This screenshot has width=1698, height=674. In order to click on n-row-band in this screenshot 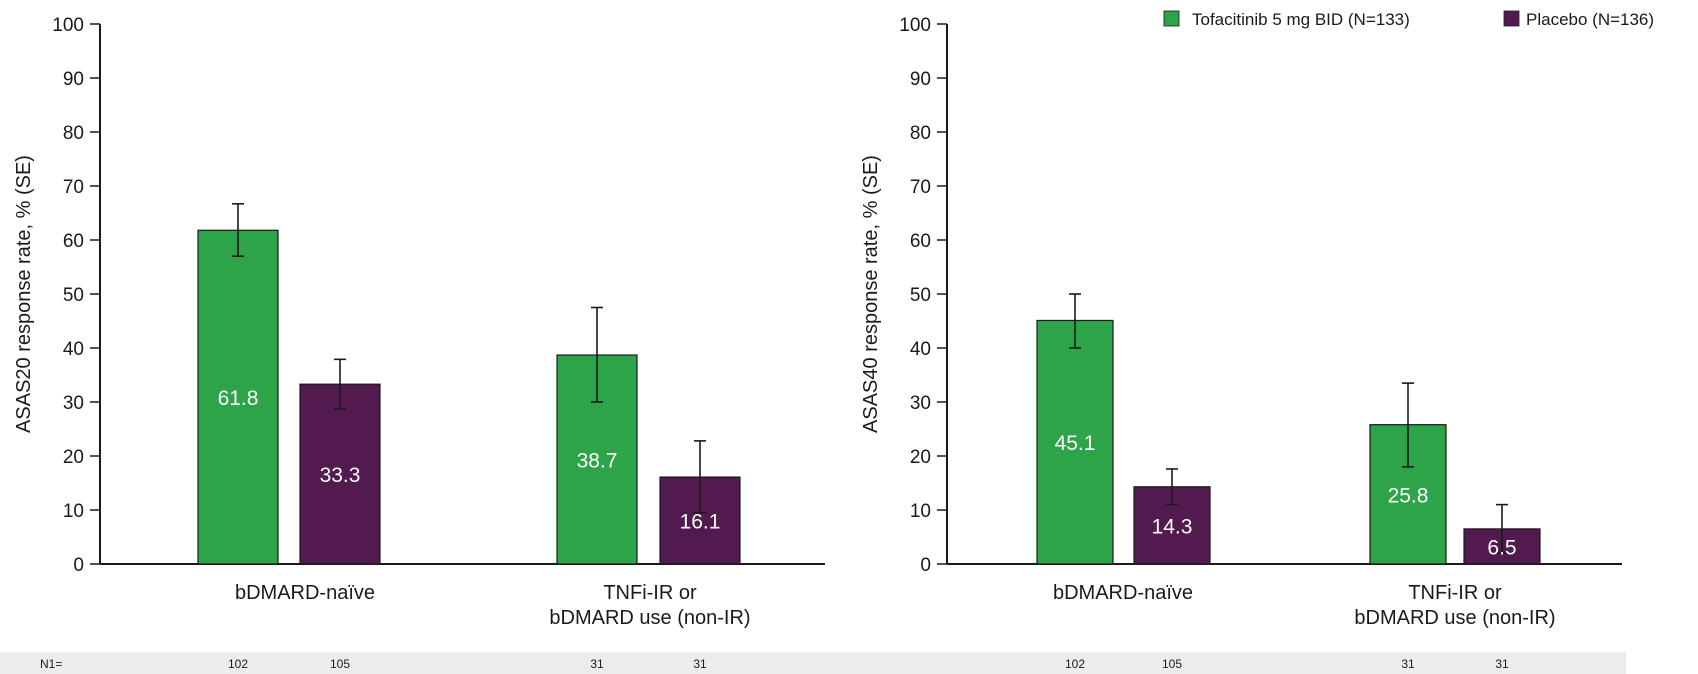, I will do `click(813, 663)`.